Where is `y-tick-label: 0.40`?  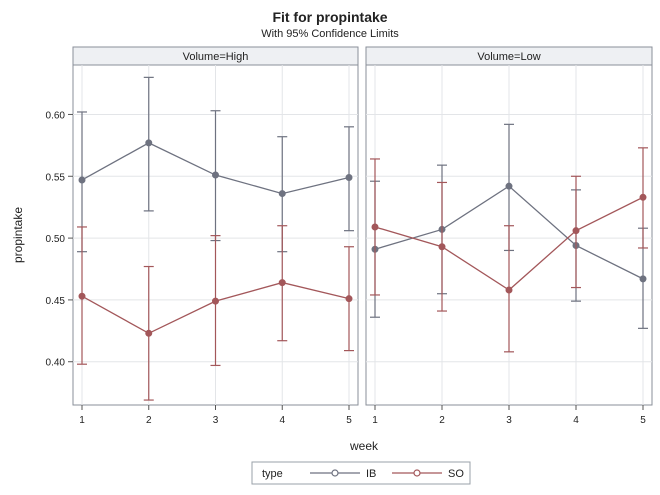 y-tick-label: 0.40 is located at coordinates (56, 363).